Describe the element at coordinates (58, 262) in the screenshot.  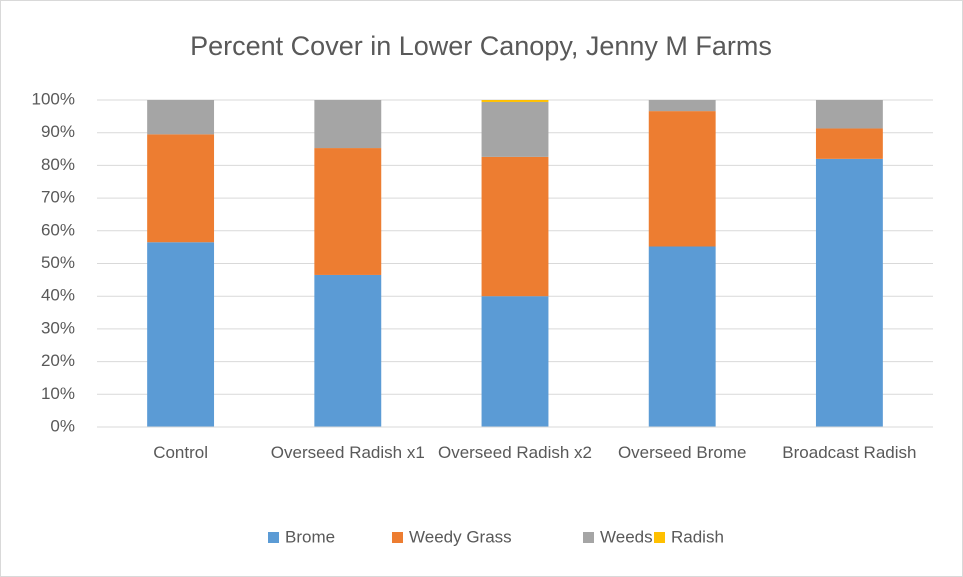
I see `y-tick-label: 50%` at that location.